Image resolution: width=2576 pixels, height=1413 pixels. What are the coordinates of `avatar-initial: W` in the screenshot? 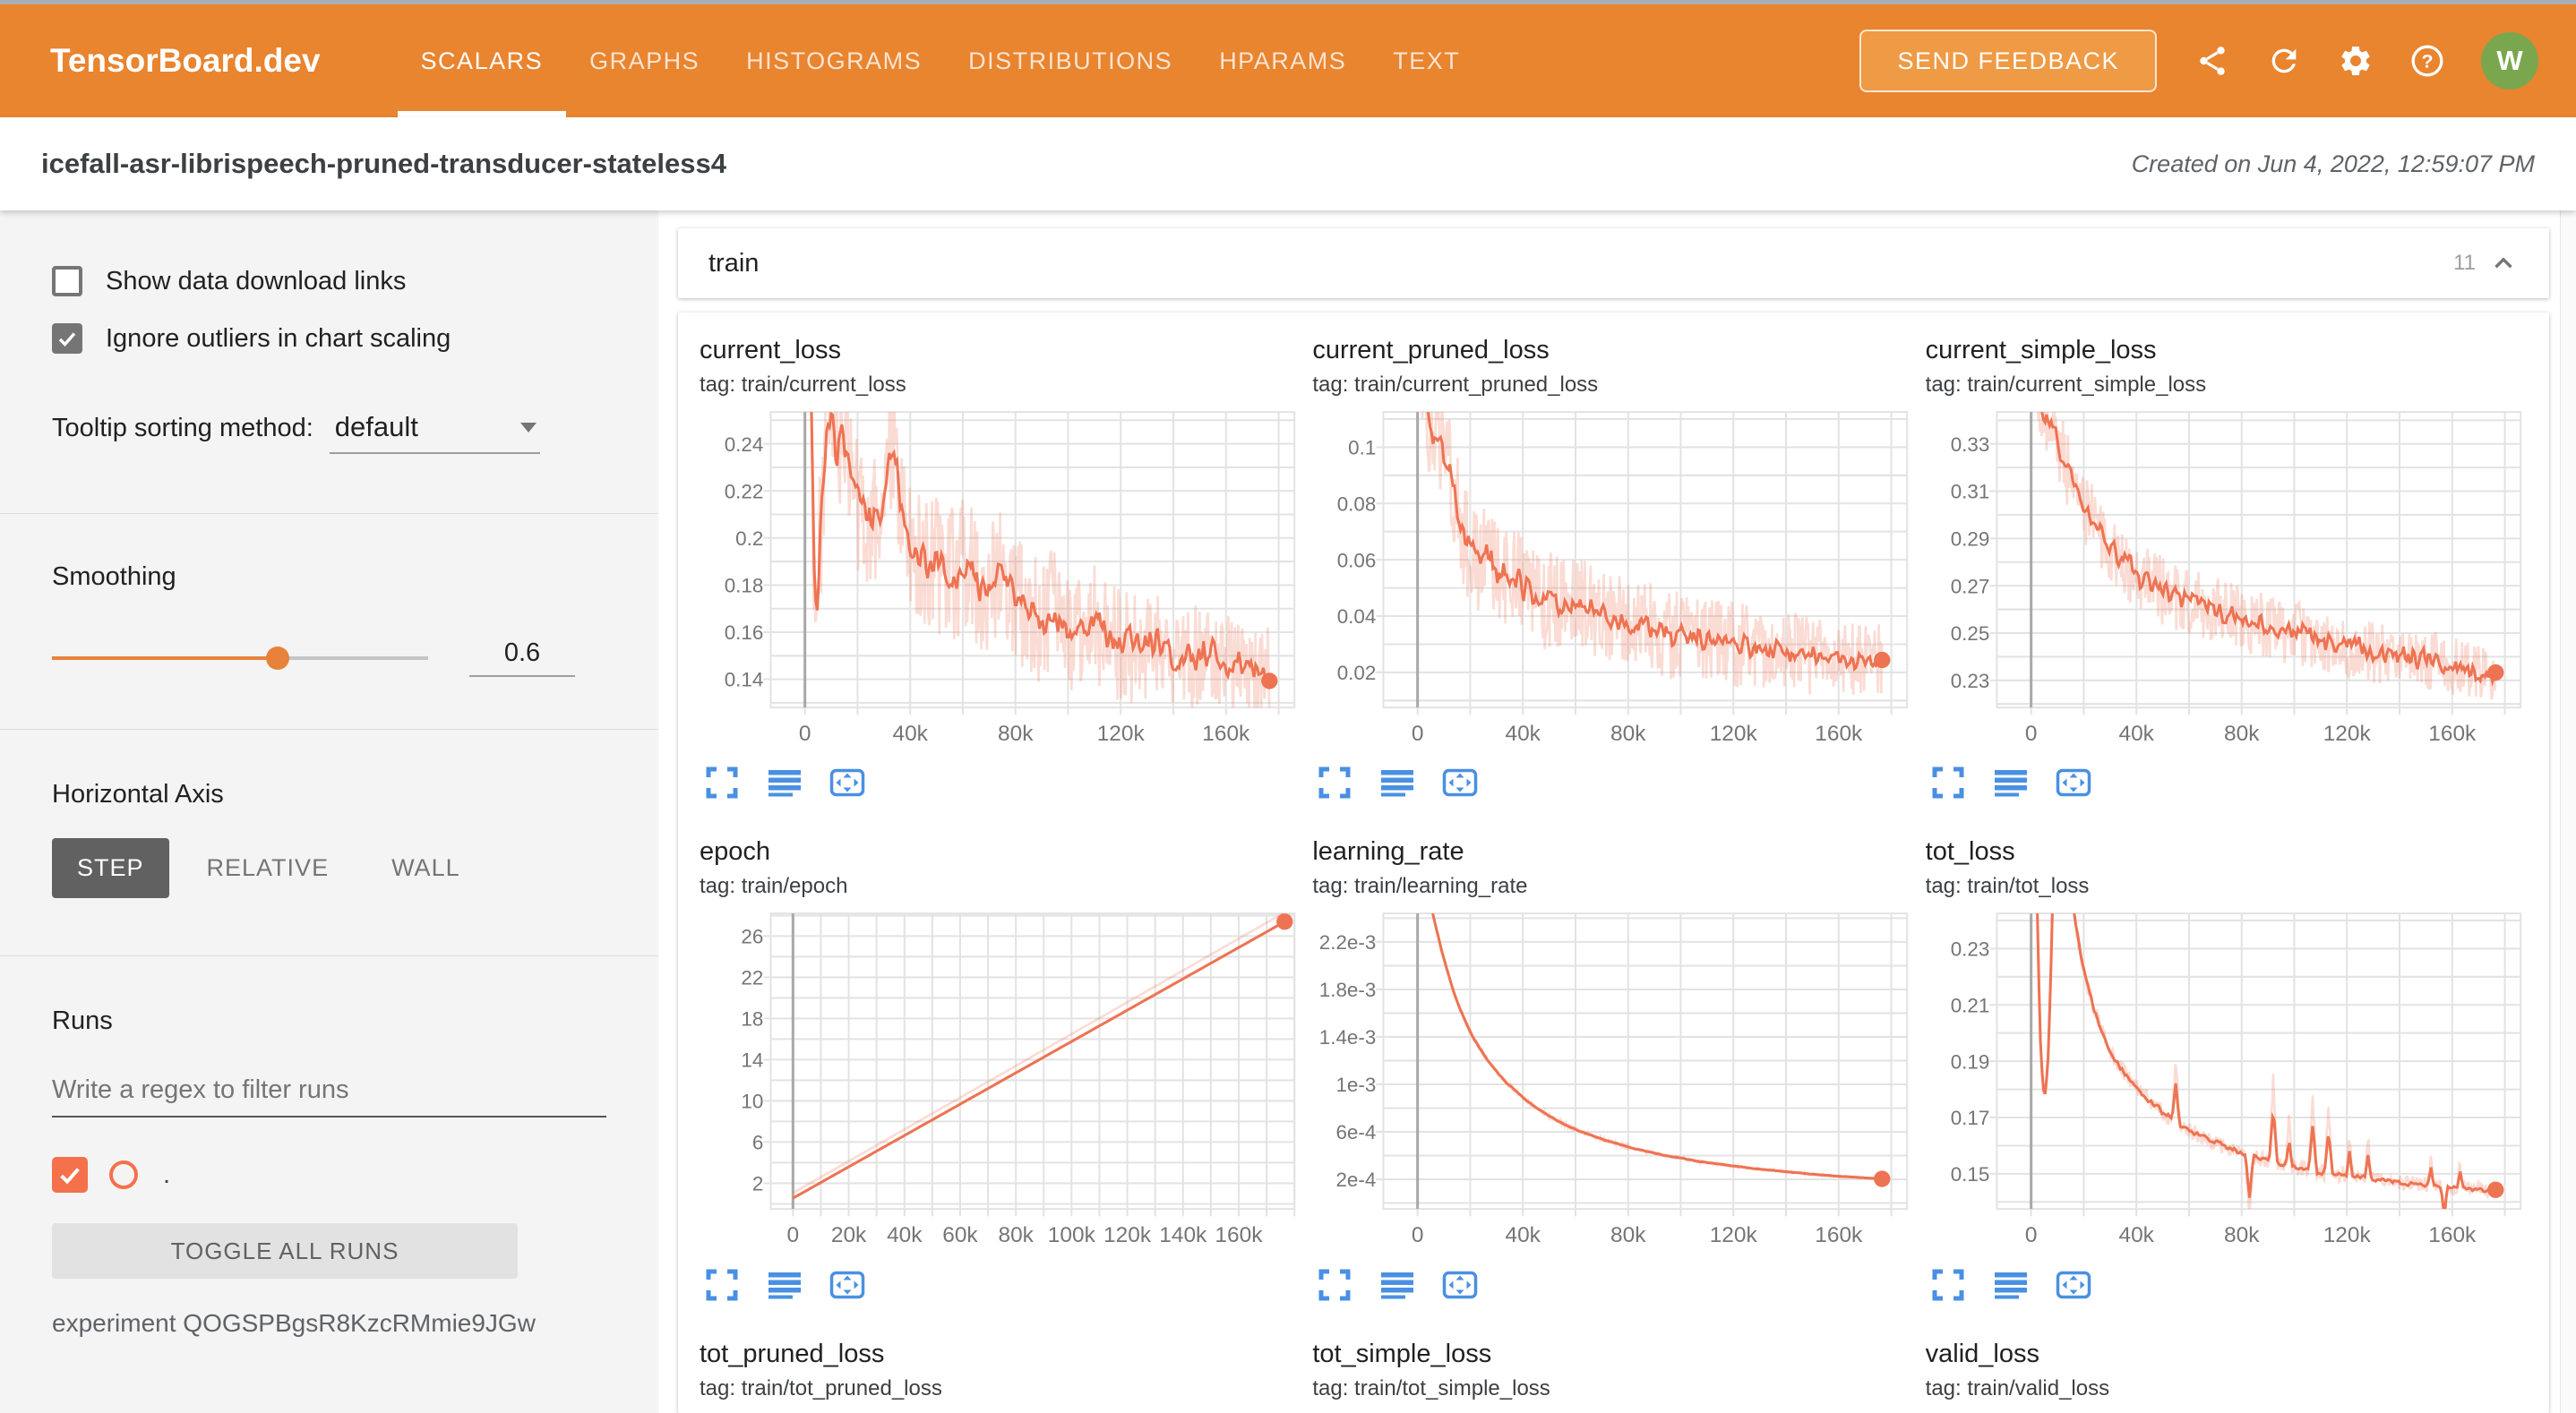 It's located at (2509, 61).